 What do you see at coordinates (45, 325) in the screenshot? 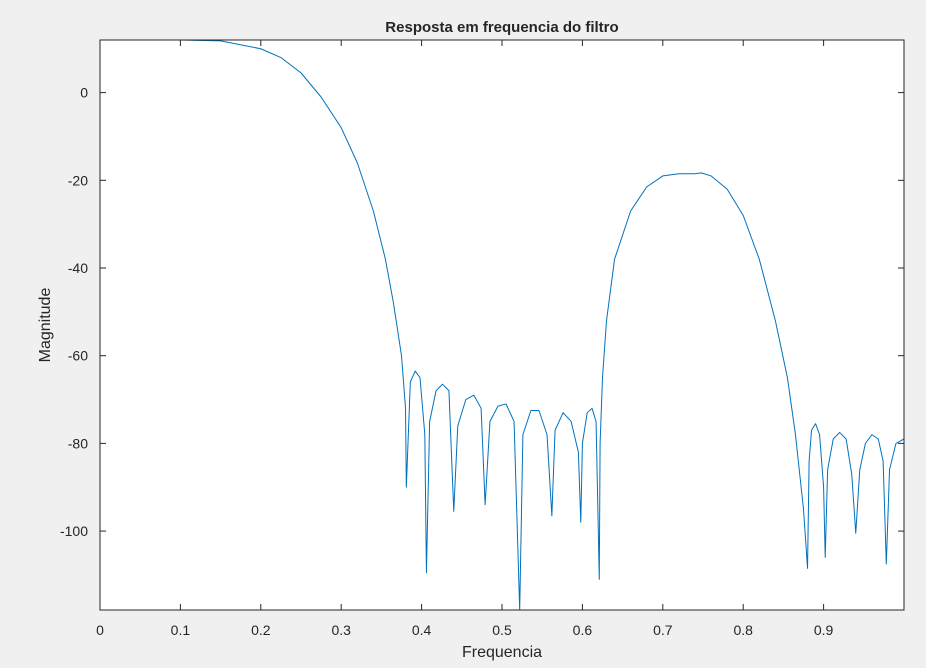
I see `y-axis-label: Magnitude` at bounding box center [45, 325].